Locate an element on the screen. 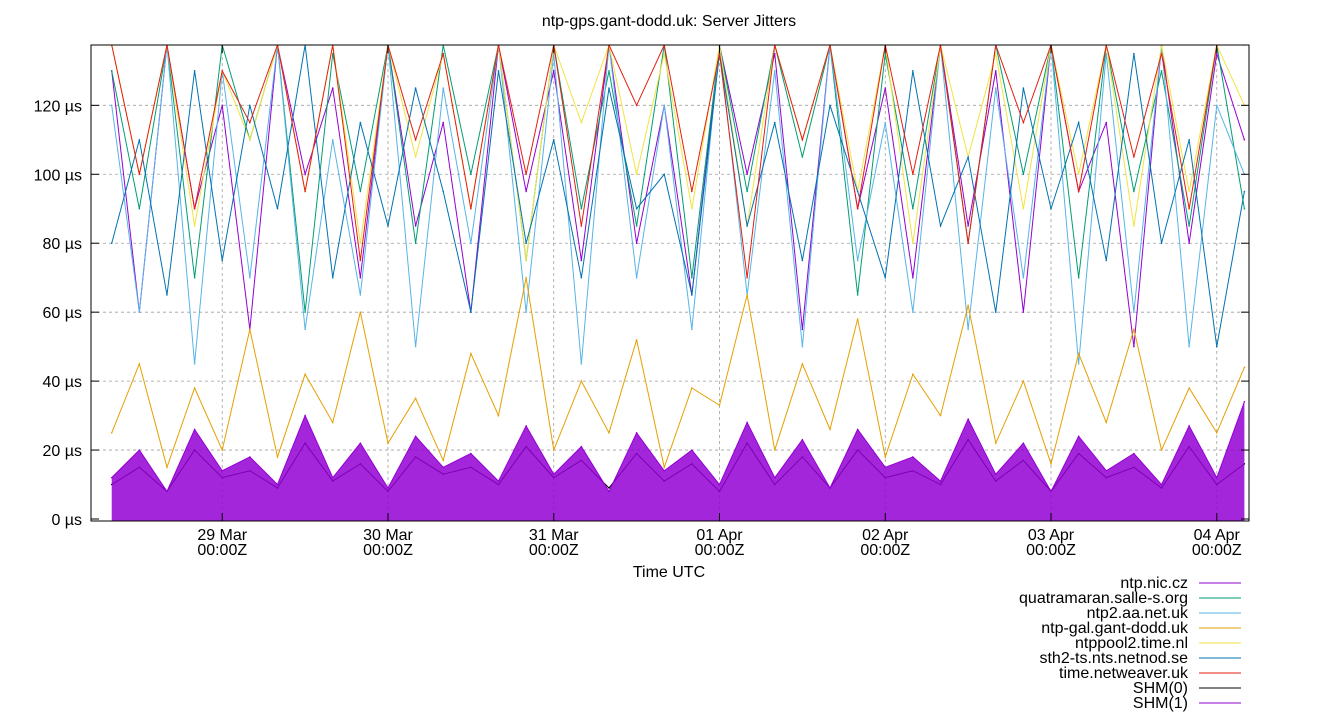 The image size is (1340, 720). legend-label: SHM(1) is located at coordinates (1160, 703).